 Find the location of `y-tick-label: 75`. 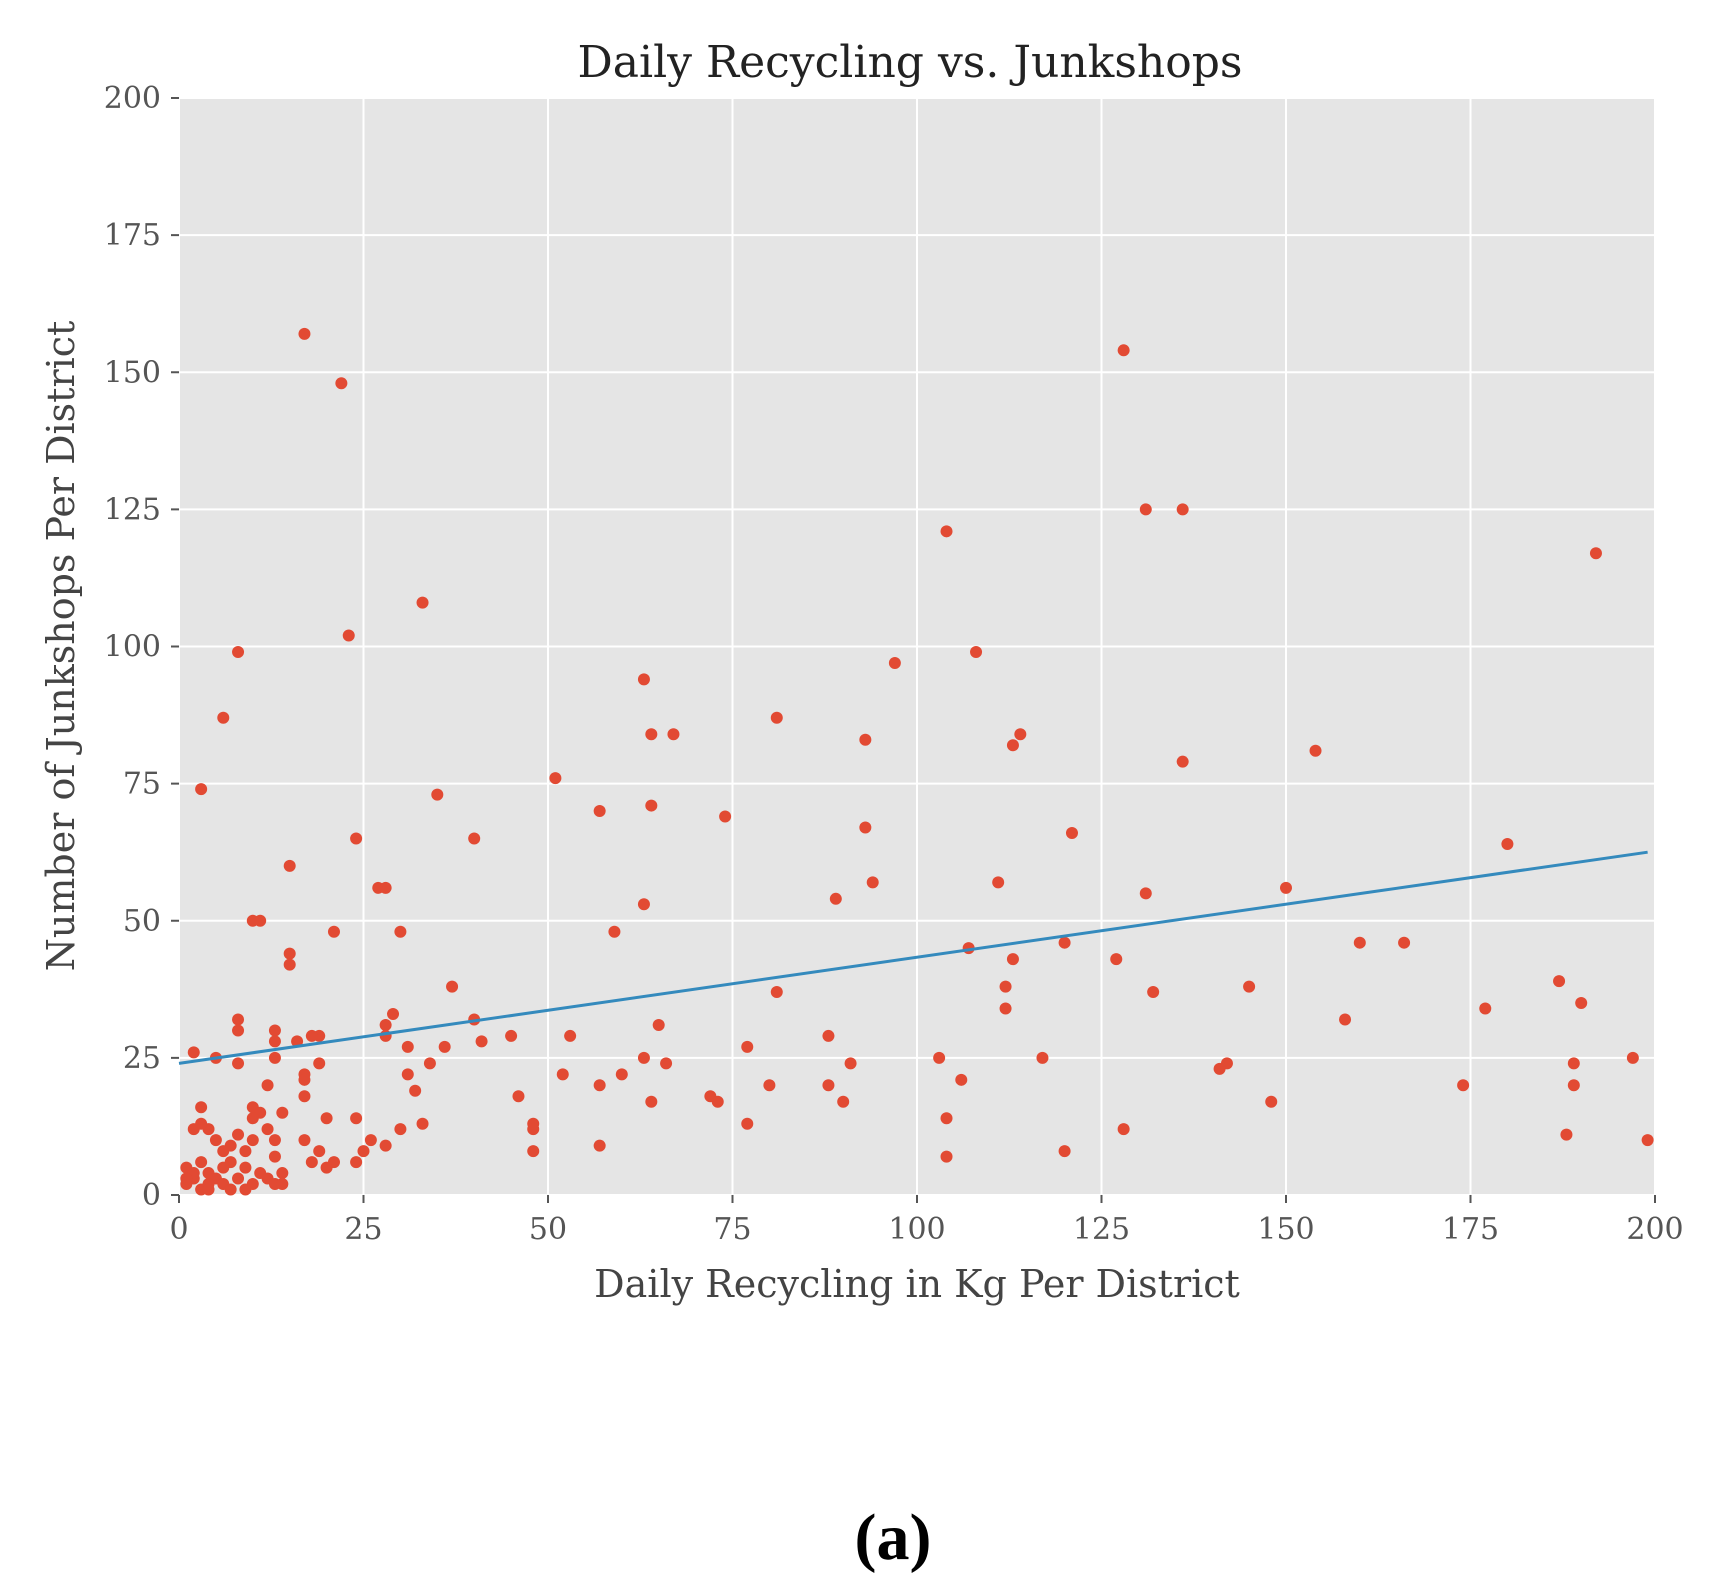

y-tick-label: 75 is located at coordinates (142, 784).